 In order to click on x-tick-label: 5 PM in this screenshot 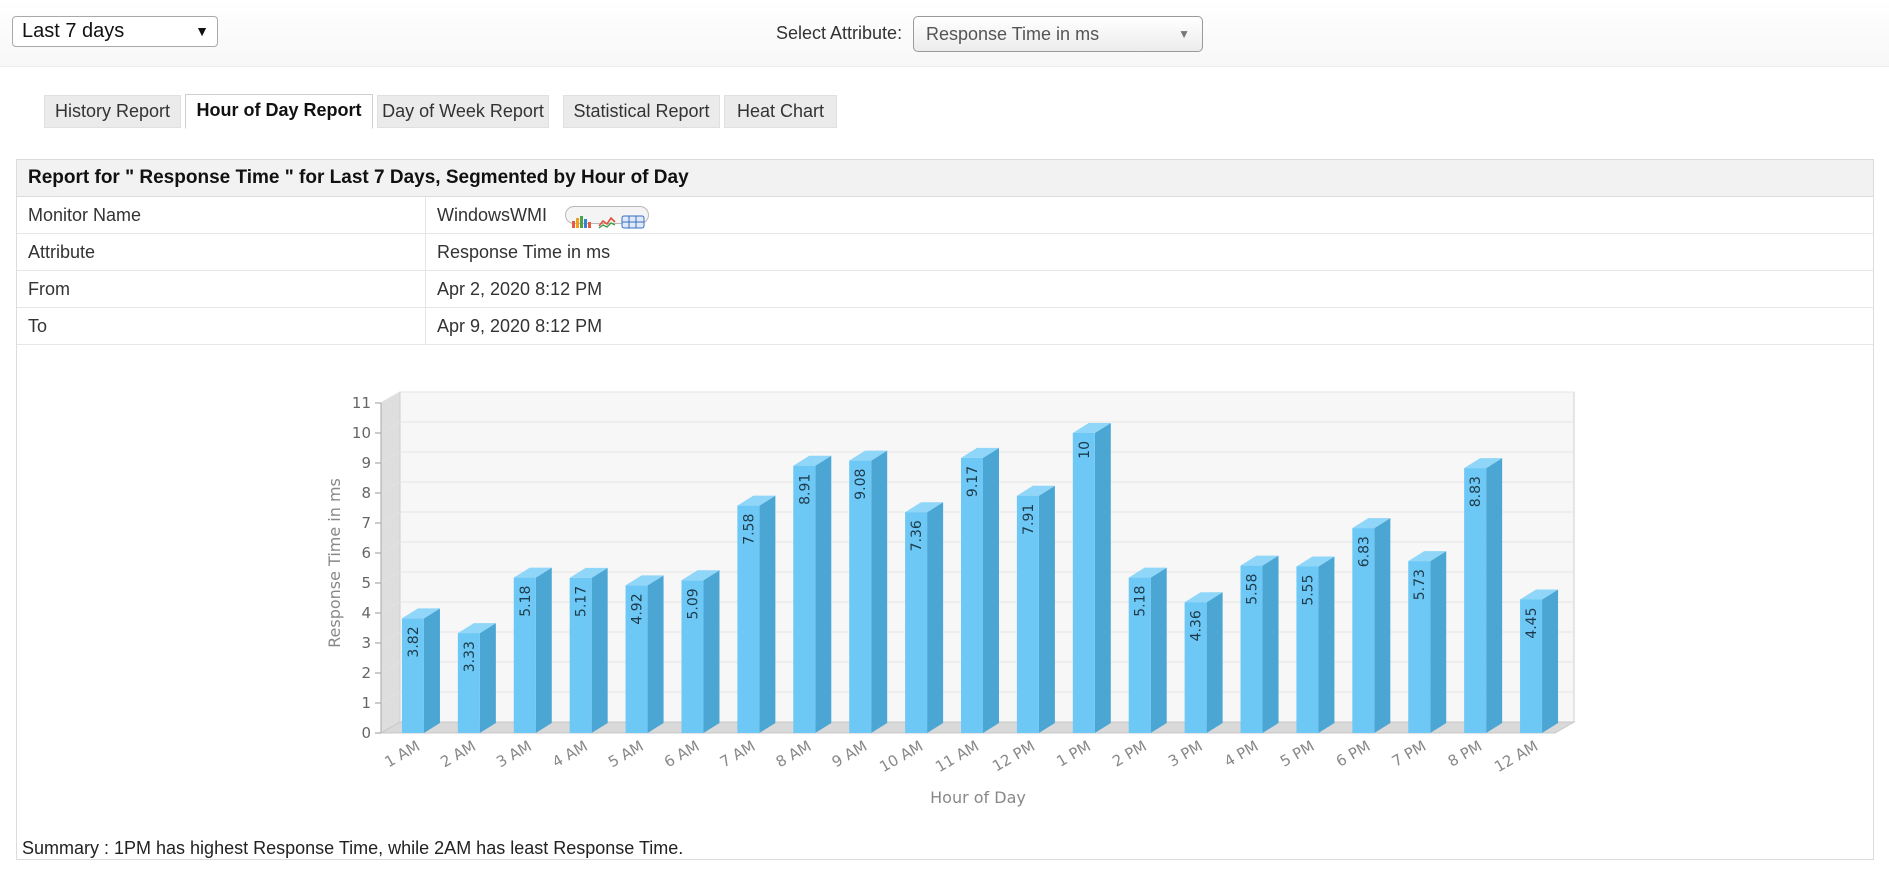, I will do `click(1297, 754)`.